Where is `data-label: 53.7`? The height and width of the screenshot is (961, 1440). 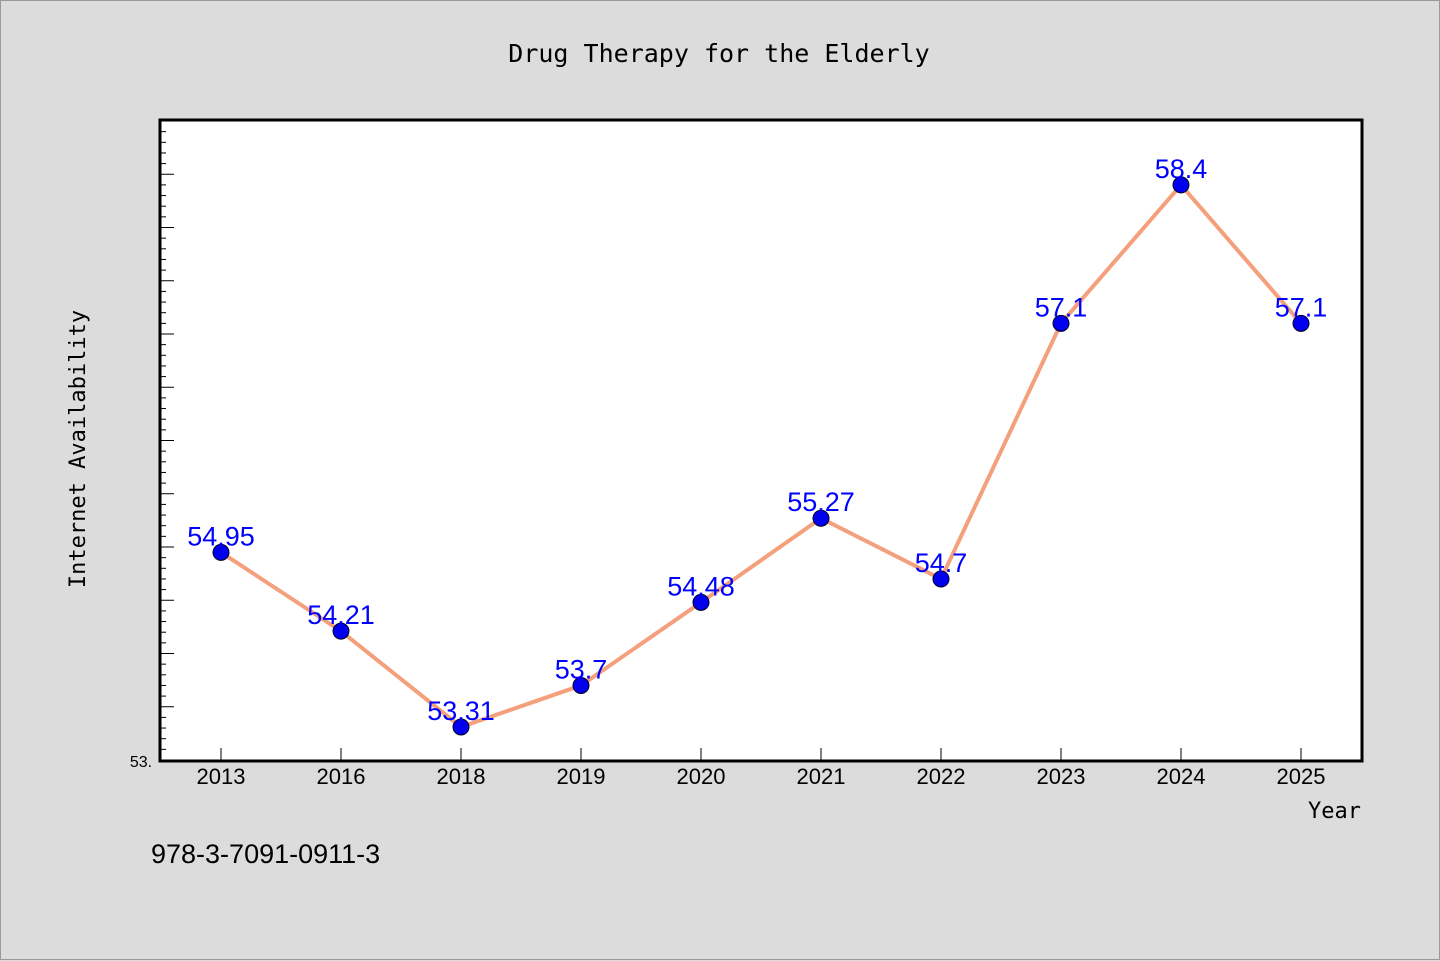
data-label: 53.7 is located at coordinates (581, 669).